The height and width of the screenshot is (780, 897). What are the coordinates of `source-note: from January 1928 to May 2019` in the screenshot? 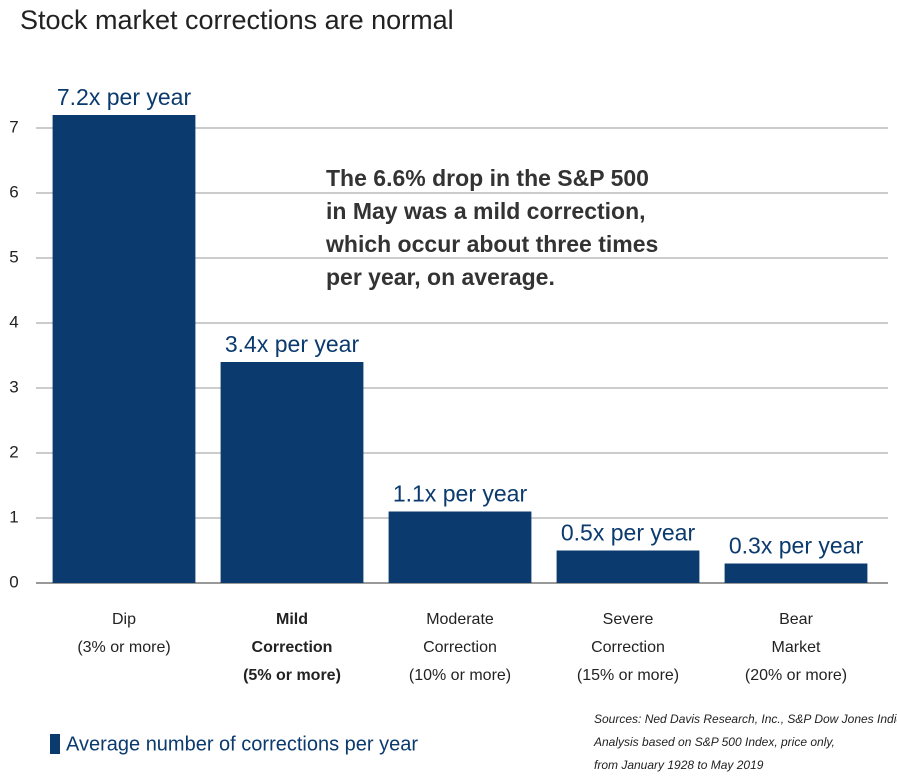 It's located at (679, 765).